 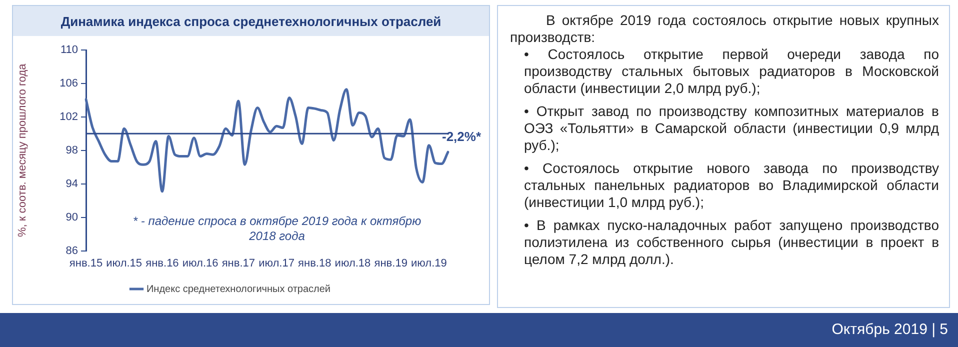 What do you see at coordinates (72, 150) in the screenshot?
I see `y-tick-label: 98` at bounding box center [72, 150].